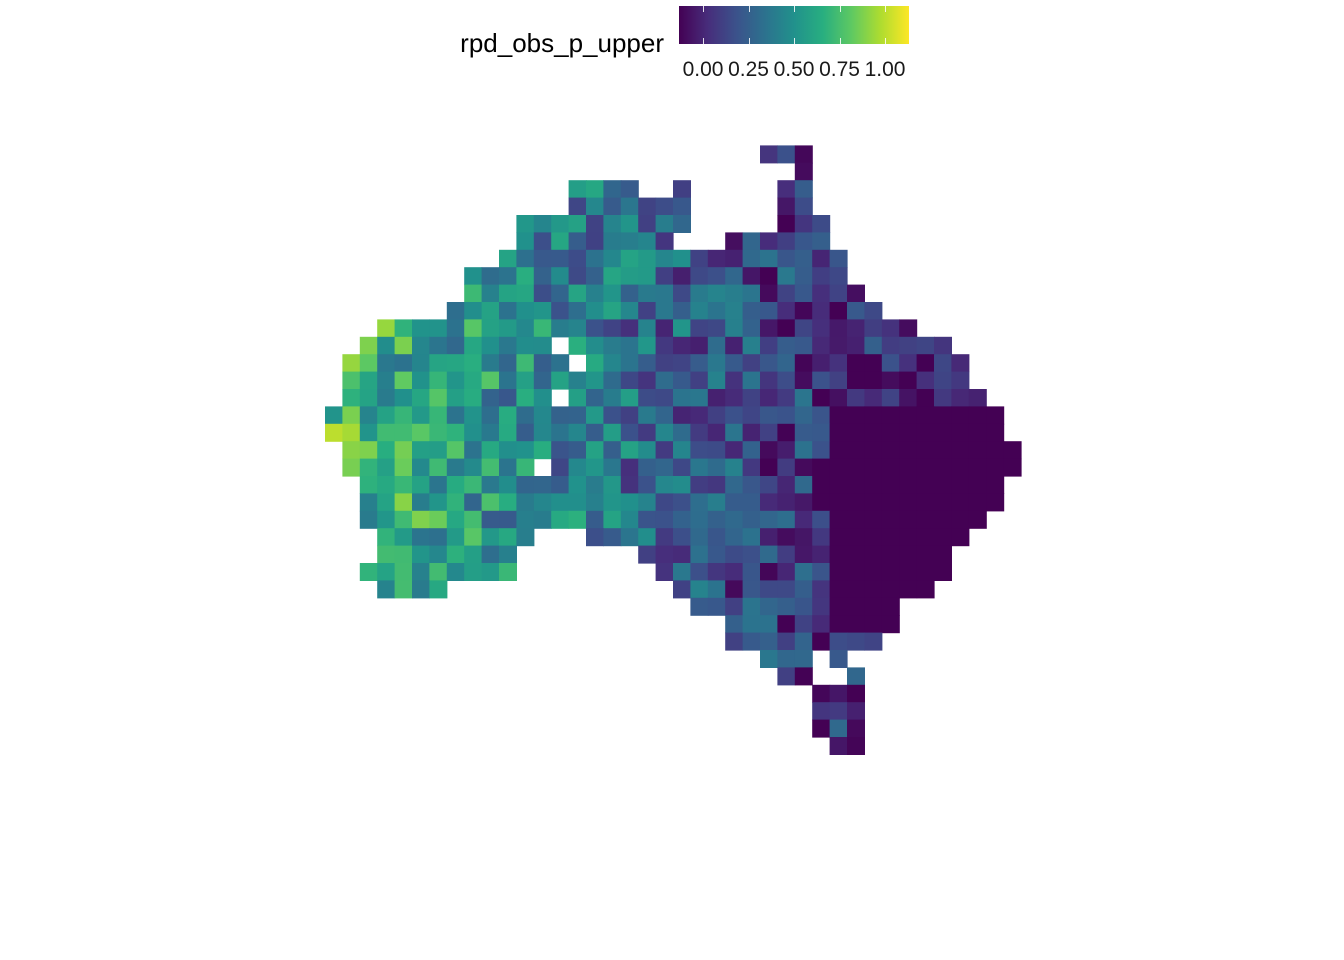 Image resolution: width=1344 pixels, height=960 pixels. I want to click on colorbar-tick-label: 0.25, so click(748, 69).